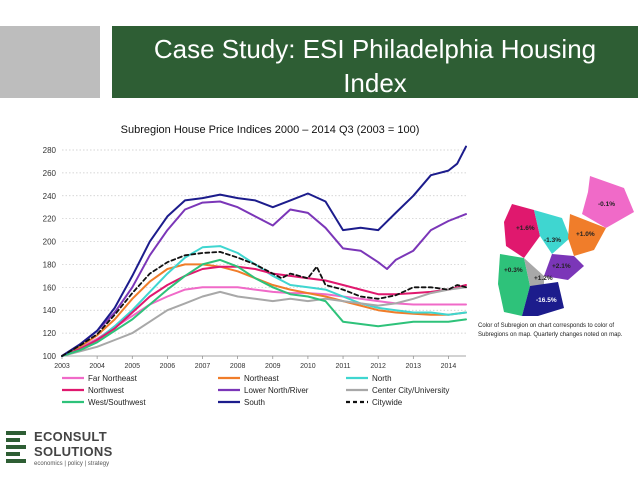 This screenshot has height=479, width=638. What do you see at coordinates (203, 366) in the screenshot?
I see `x-tick-label: 2007` at bounding box center [203, 366].